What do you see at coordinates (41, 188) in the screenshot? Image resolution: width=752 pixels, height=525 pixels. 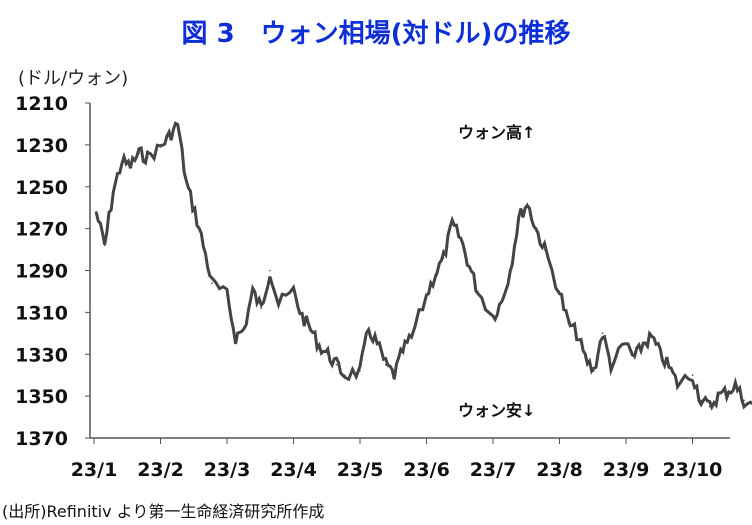 I see `y-tick-label: 1250` at bounding box center [41, 188].